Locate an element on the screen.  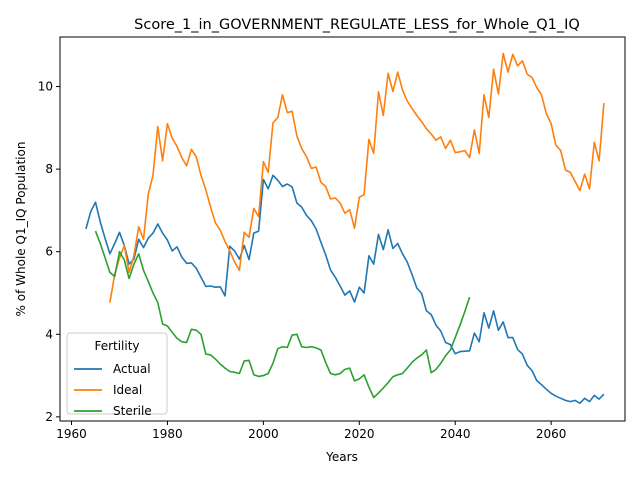
x-axis-label: Years is located at coordinates (341, 457).